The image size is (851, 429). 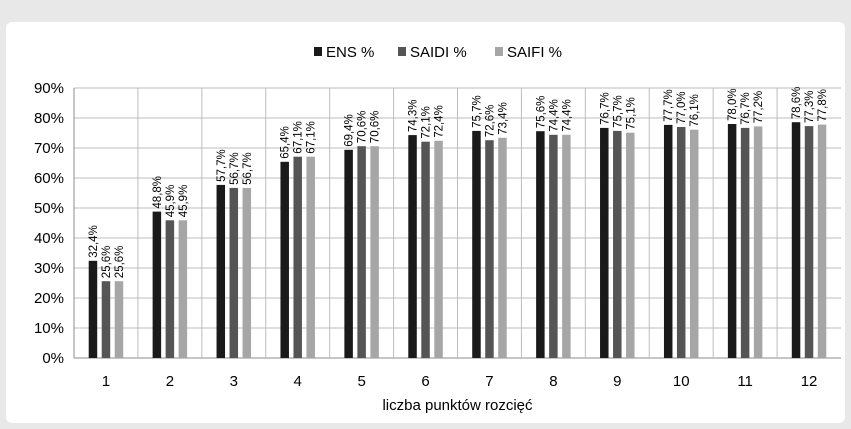 I want to click on y-tick-label: 80%, so click(x=49, y=118).